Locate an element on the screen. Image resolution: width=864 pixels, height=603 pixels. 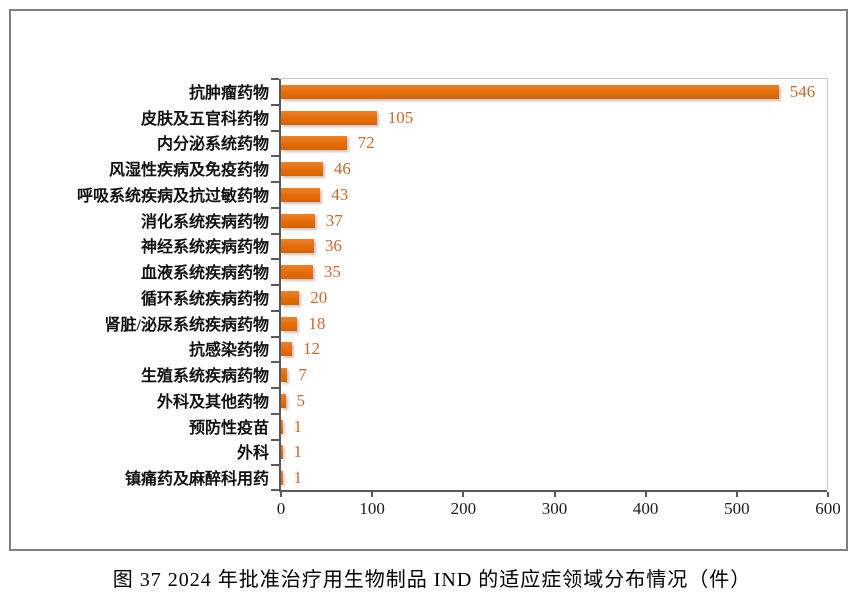
value-label: 12 is located at coordinates (311, 349).